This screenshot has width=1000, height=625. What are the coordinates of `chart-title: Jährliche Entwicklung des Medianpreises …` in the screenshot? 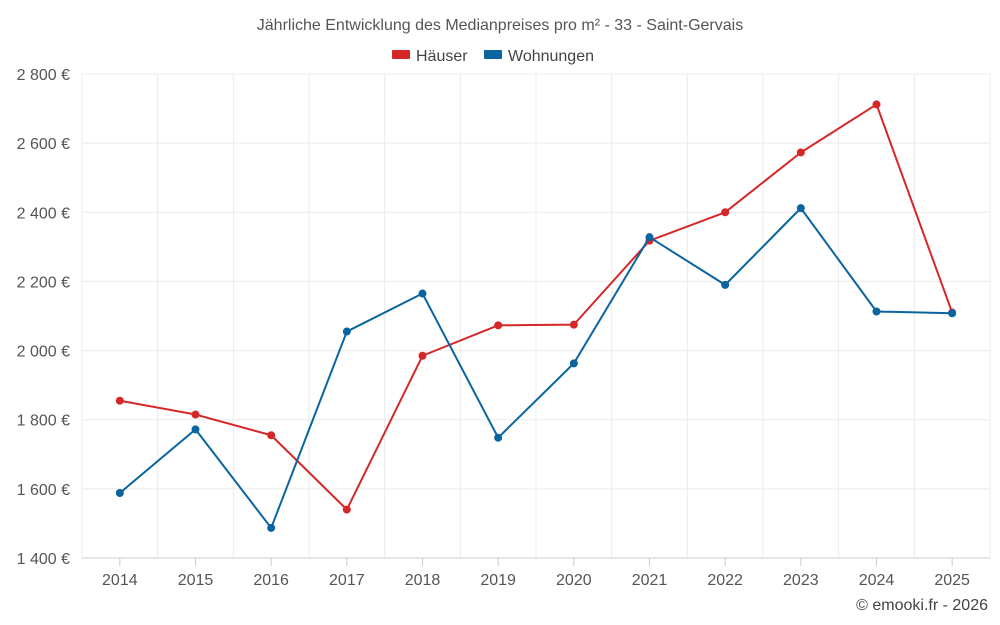 It's located at (500, 25).